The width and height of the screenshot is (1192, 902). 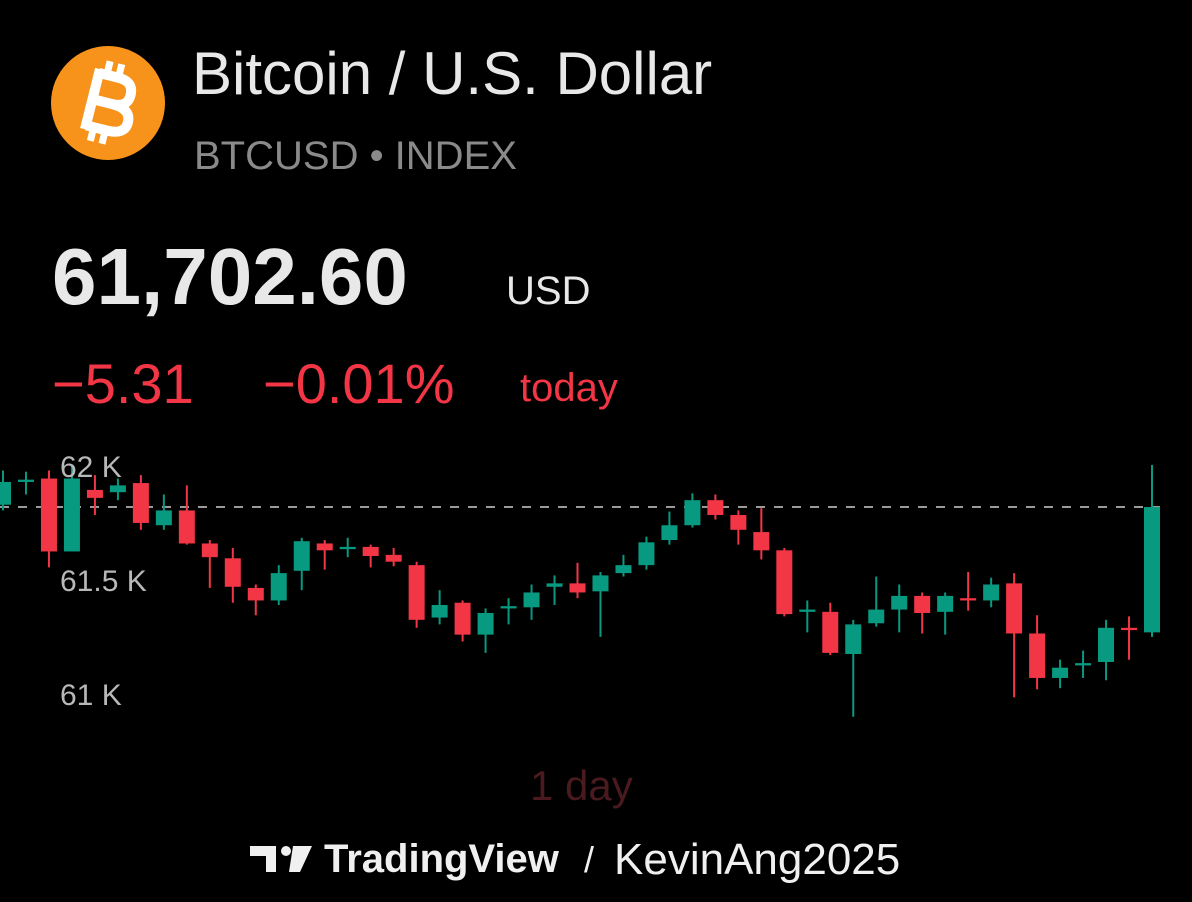 What do you see at coordinates (569, 388) in the screenshot?
I see `period: today` at bounding box center [569, 388].